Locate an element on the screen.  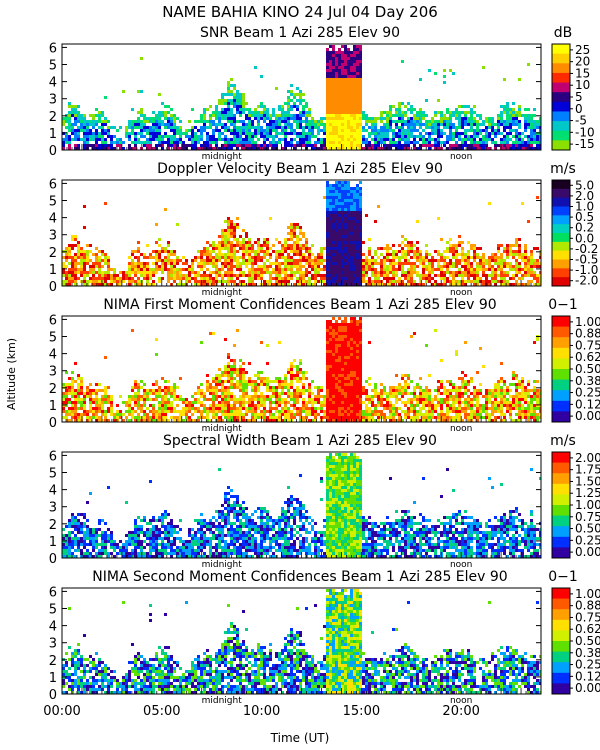
colorbar-label: -0.5 is located at coordinates (586, 260).